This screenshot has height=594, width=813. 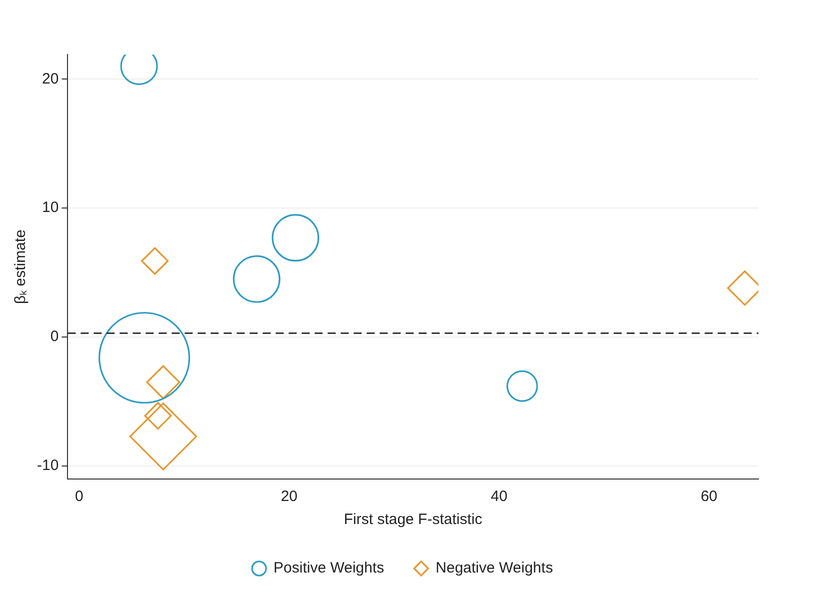 I want to click on x-axis-title: First stage F-statistic, so click(x=413, y=519).